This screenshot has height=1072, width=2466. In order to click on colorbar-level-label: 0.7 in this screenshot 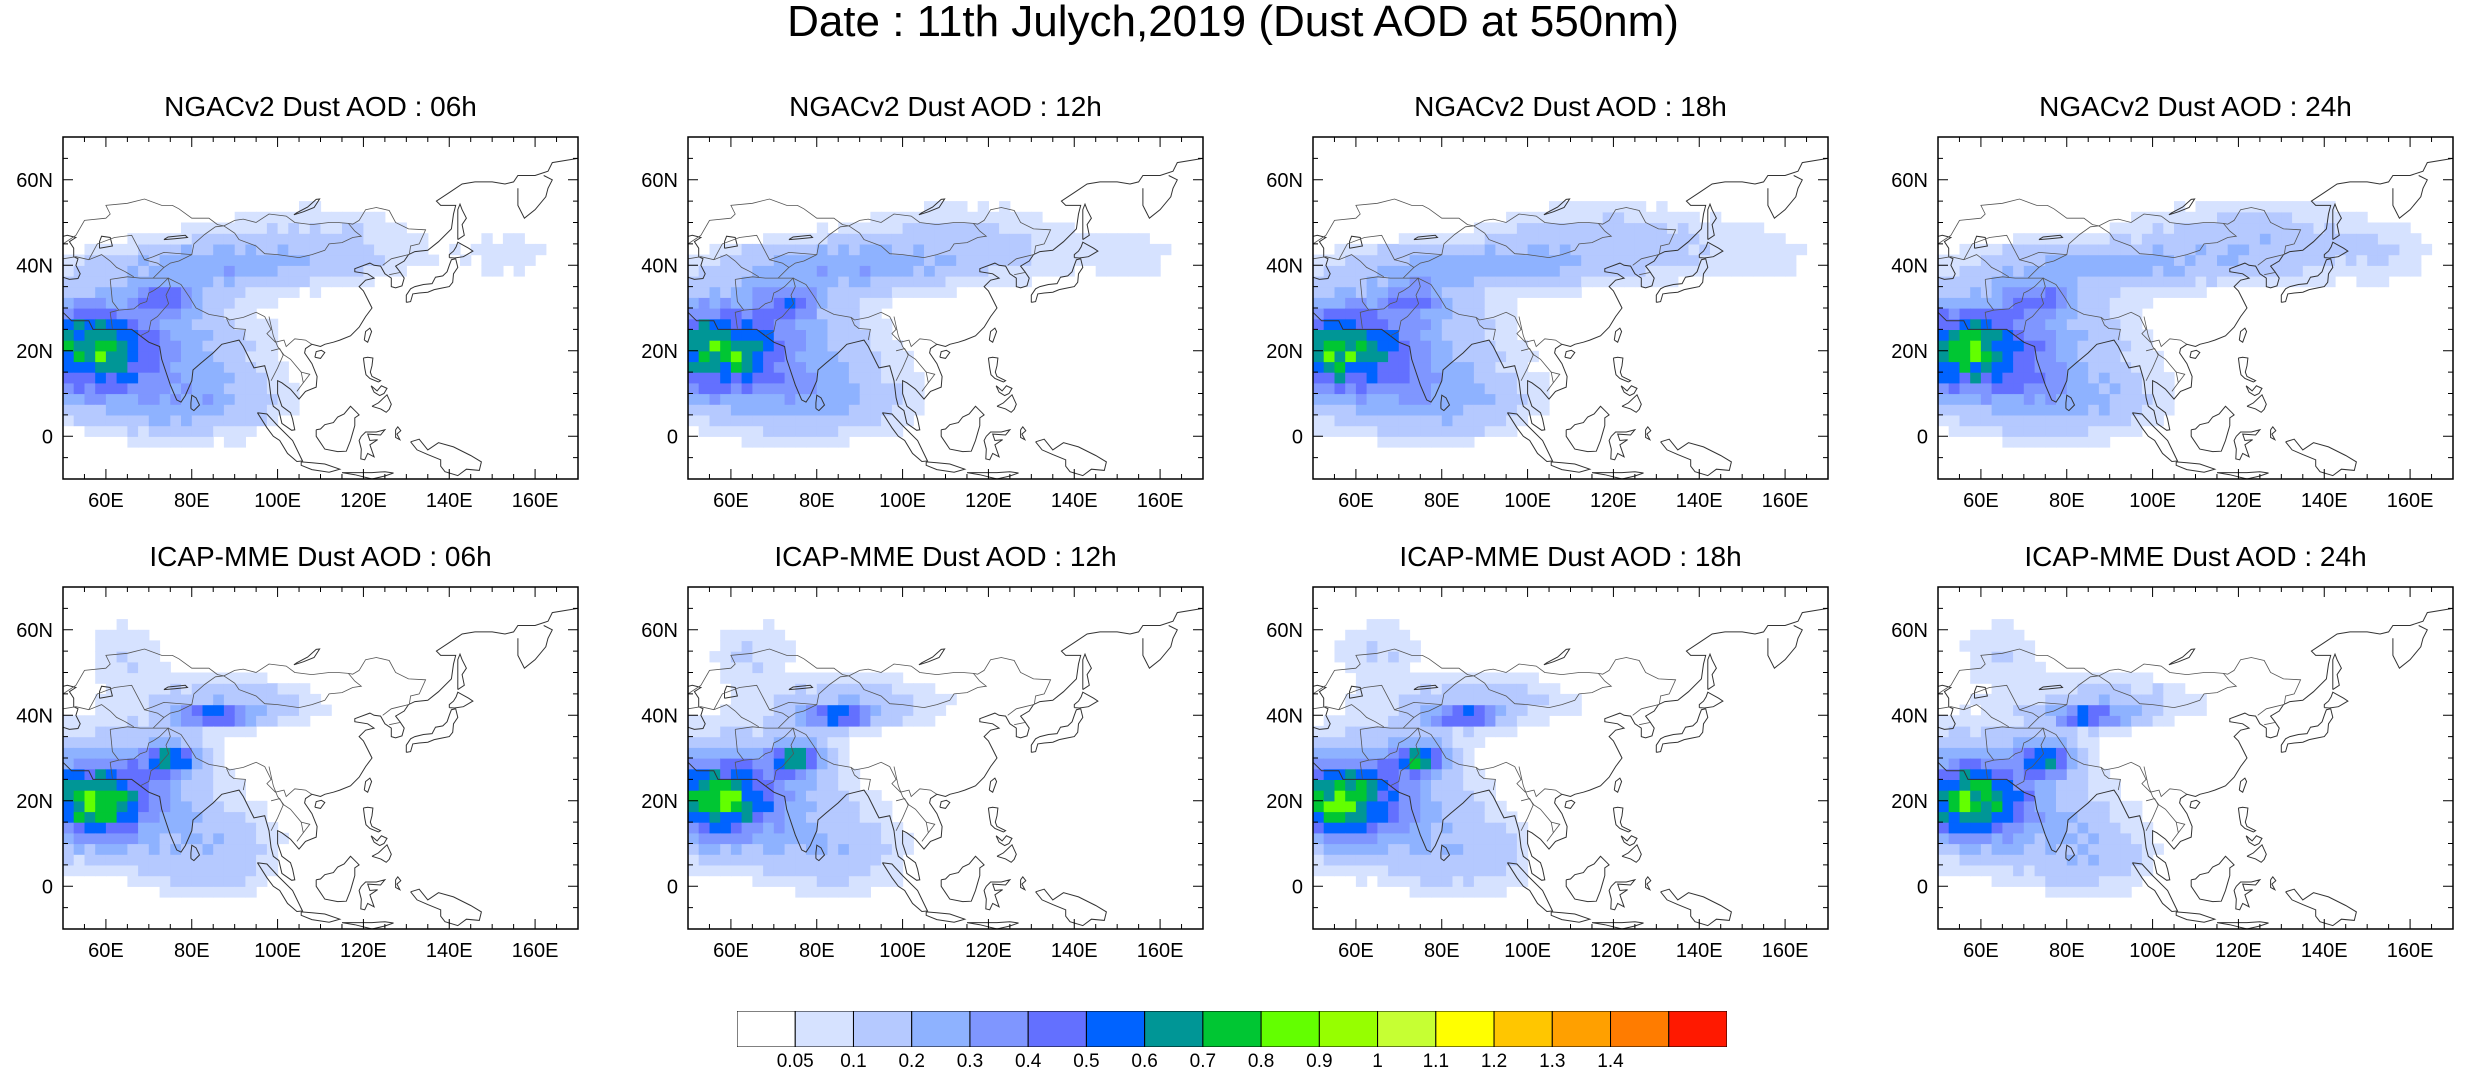, I will do `click(1203, 1061)`.